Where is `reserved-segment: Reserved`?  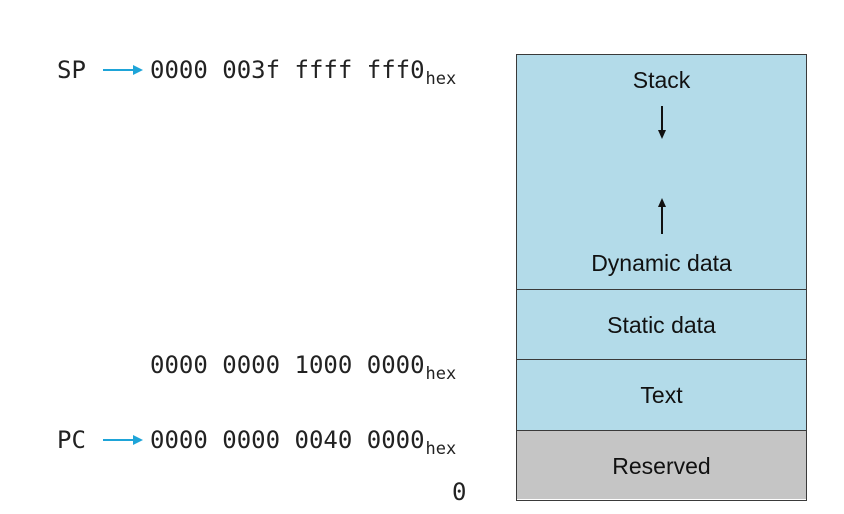
reserved-segment: Reserved is located at coordinates (661, 465).